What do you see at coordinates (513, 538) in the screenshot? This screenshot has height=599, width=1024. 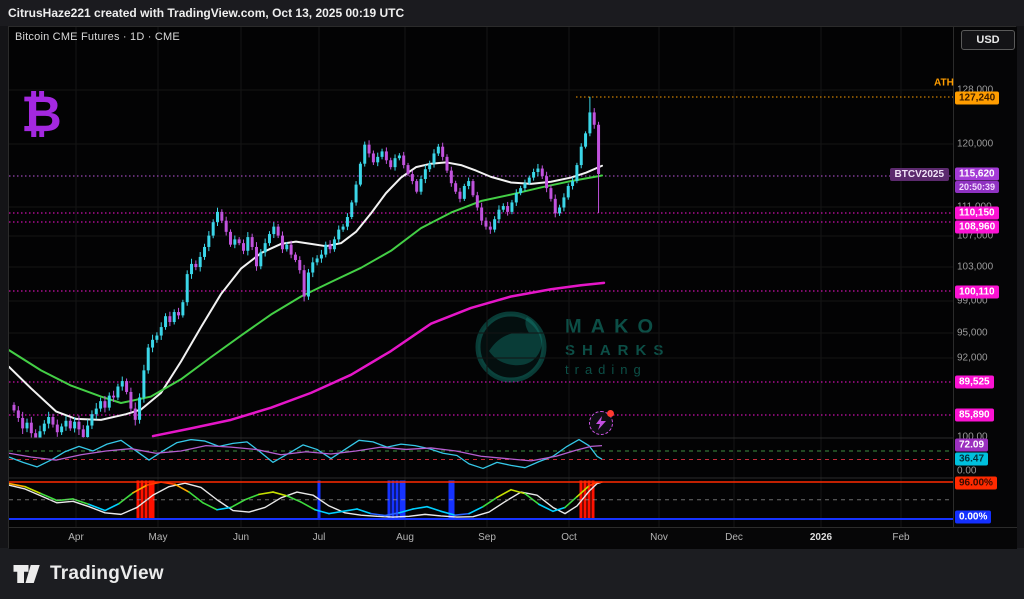 I see `time-axis` at bounding box center [513, 538].